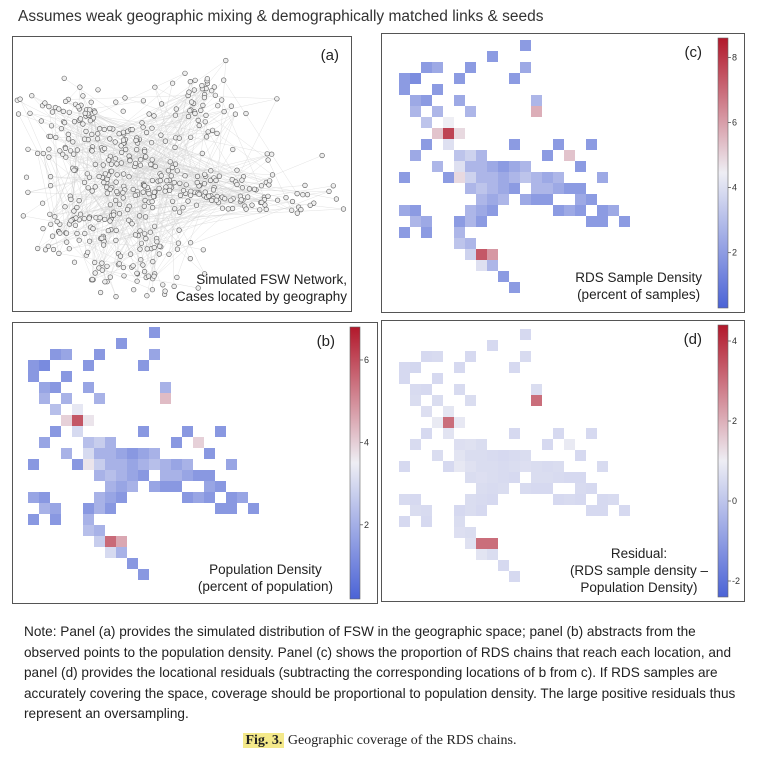 Image resolution: width=760 pixels, height=763 pixels. Describe the element at coordinates (325, 341) in the screenshot. I see `panel-b-label: (b)` at that location.